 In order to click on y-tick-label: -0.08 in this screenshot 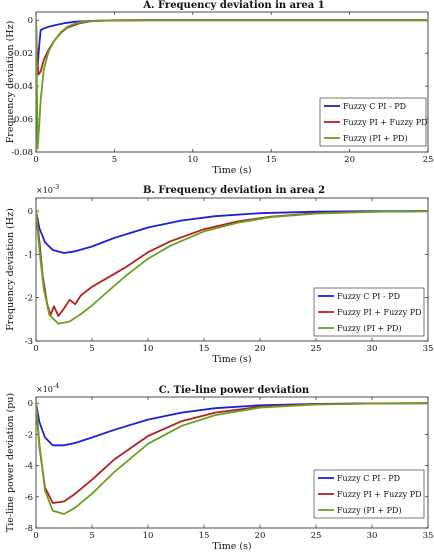, I will do `click(22, 153)`.